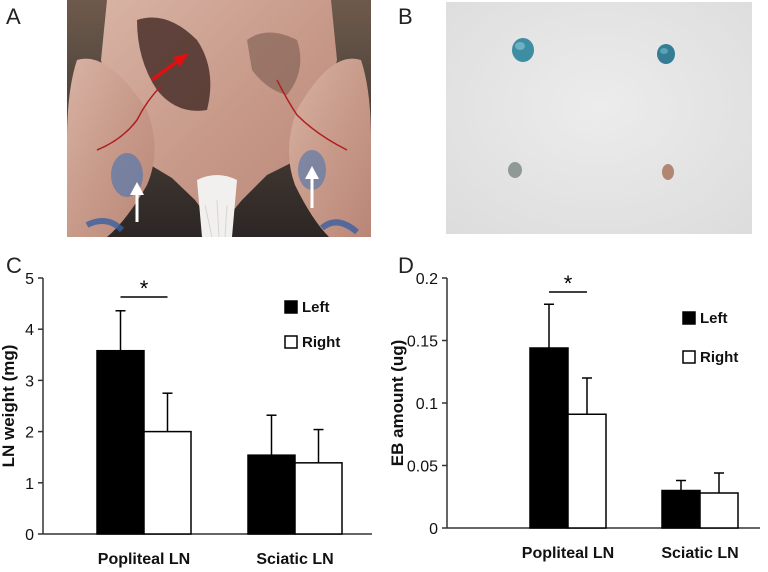  What do you see at coordinates (29, 484) in the screenshot?
I see `y-tick-label: 1` at bounding box center [29, 484].